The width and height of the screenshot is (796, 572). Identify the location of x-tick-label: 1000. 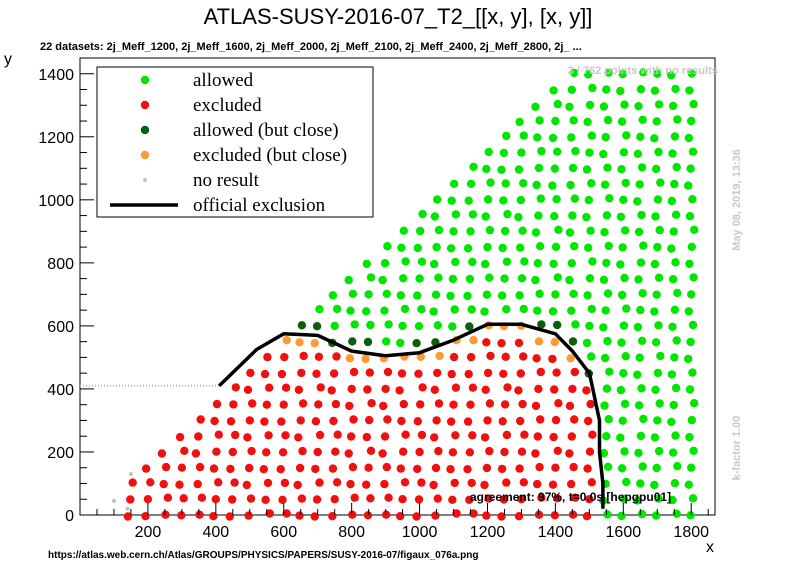
(420, 532).